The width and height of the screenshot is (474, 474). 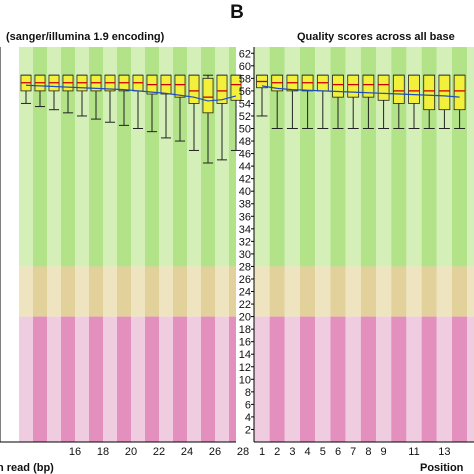 What do you see at coordinates (353, 452) in the screenshot?
I see `panel-b-x-tick-label: 7` at bounding box center [353, 452].